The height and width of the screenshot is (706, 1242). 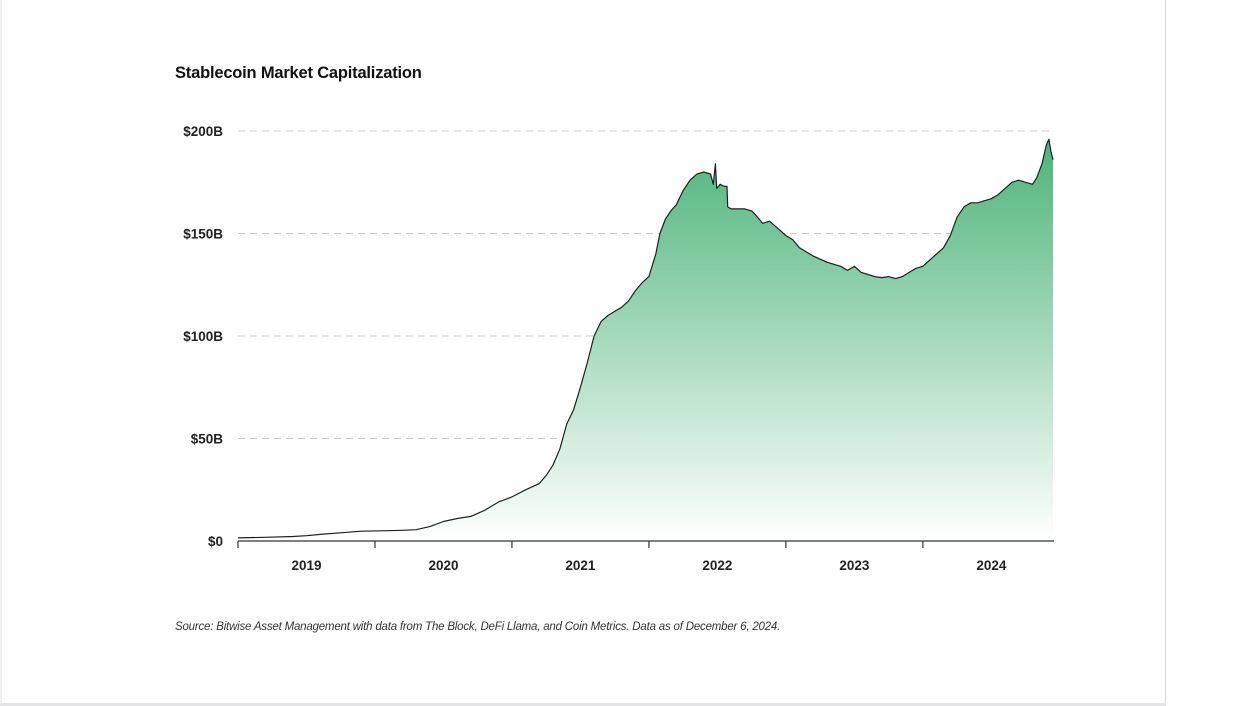 I want to click on x-tick-label: 2019, so click(x=306, y=565).